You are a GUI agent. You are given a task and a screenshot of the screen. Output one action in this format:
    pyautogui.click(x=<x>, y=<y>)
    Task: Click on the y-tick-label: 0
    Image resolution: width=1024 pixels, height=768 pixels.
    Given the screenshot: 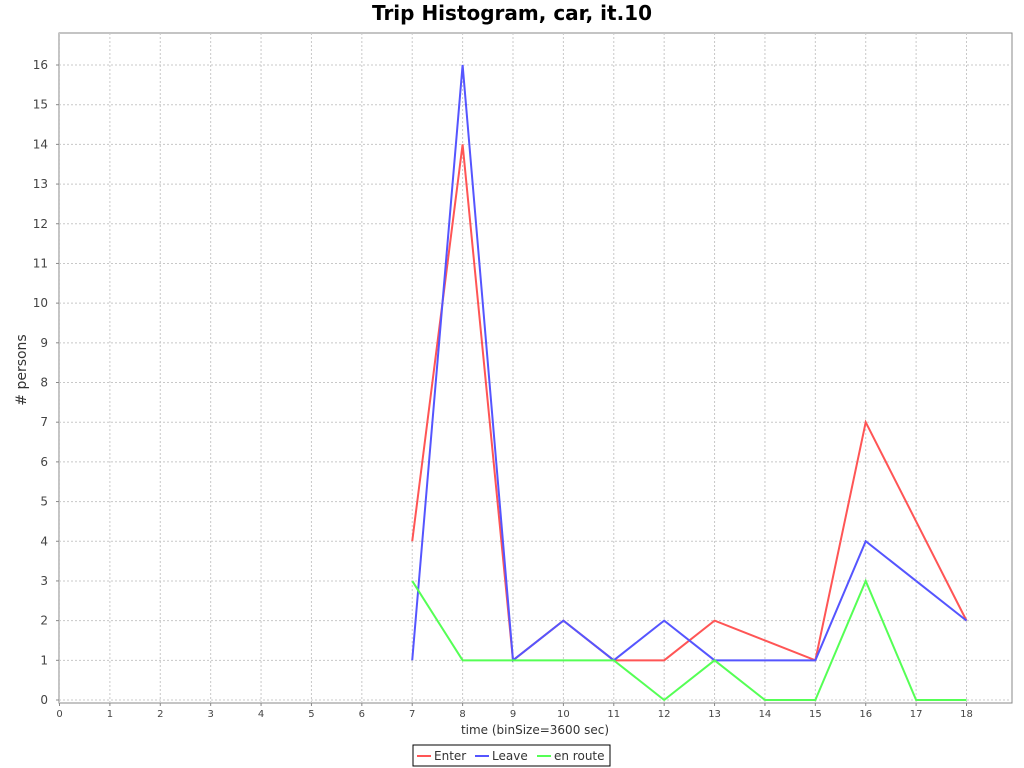 What is the action you would take?
    pyautogui.click(x=44, y=700)
    